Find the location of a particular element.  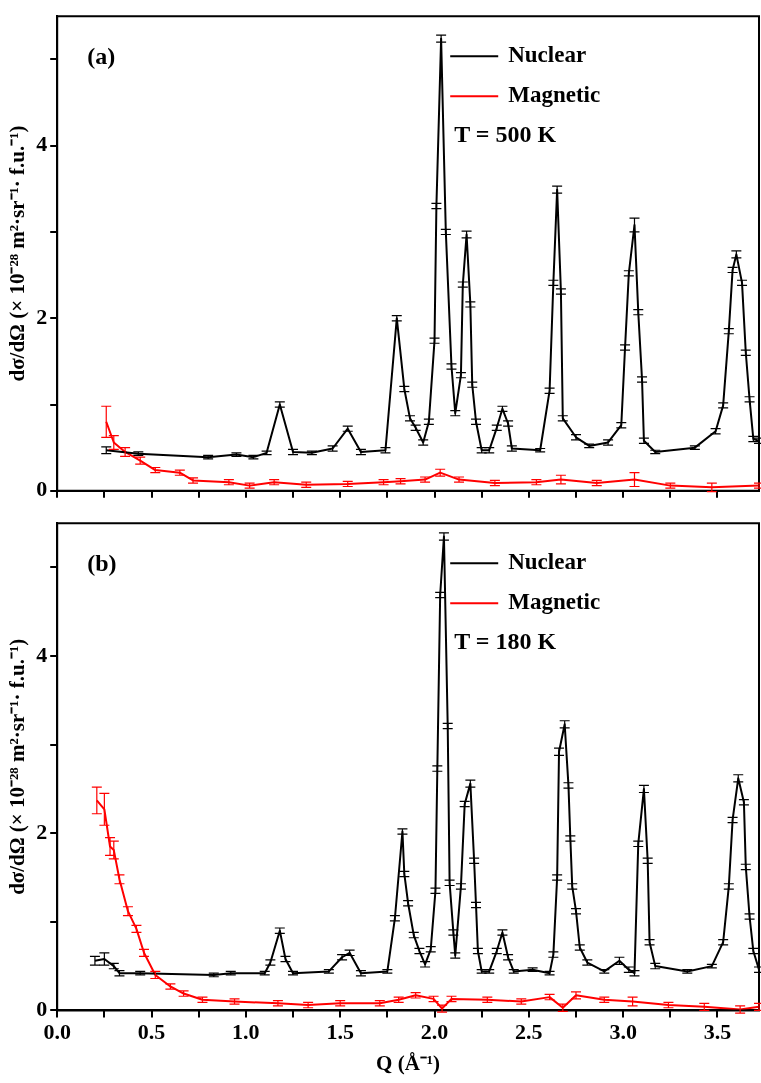

x-tick-label: 1.0 is located at coordinates (246, 1032).